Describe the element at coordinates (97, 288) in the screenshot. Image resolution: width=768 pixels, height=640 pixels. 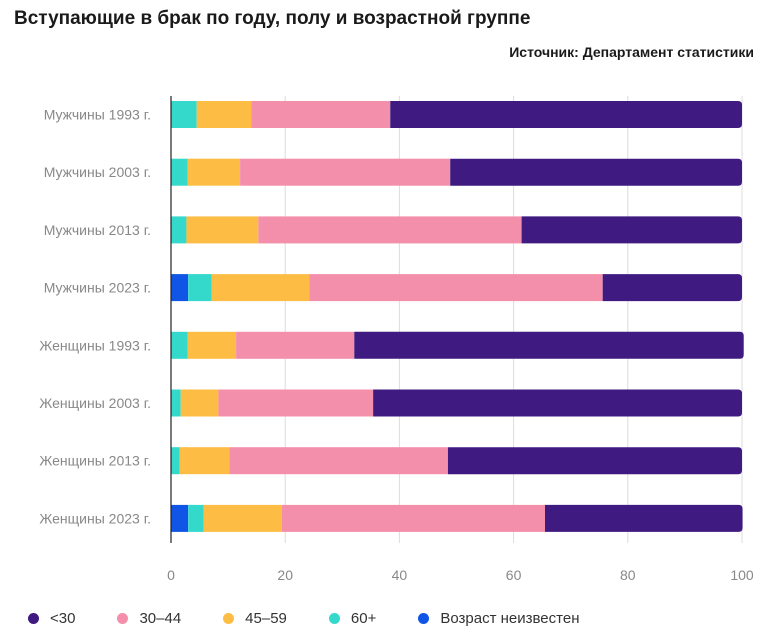
I see `category-label: Мужчины 2023 г.` at that location.